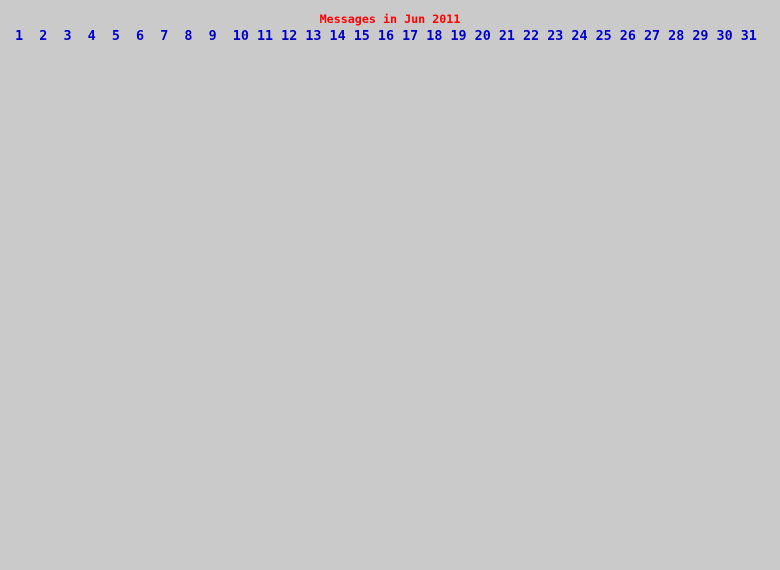 The height and width of the screenshot is (570, 780). I want to click on day-link-7: 7, so click(164, 36).